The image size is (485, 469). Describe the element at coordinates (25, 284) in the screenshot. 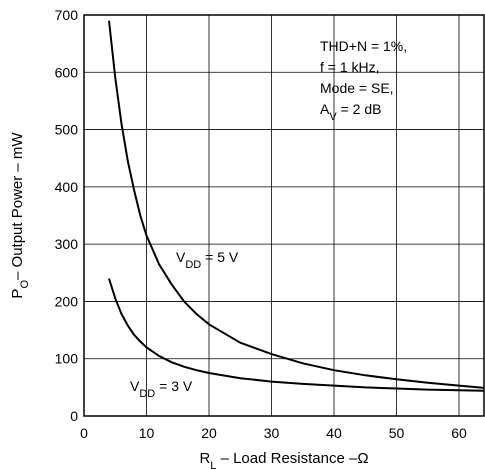

I see `y-axis-label-sub: O` at that location.